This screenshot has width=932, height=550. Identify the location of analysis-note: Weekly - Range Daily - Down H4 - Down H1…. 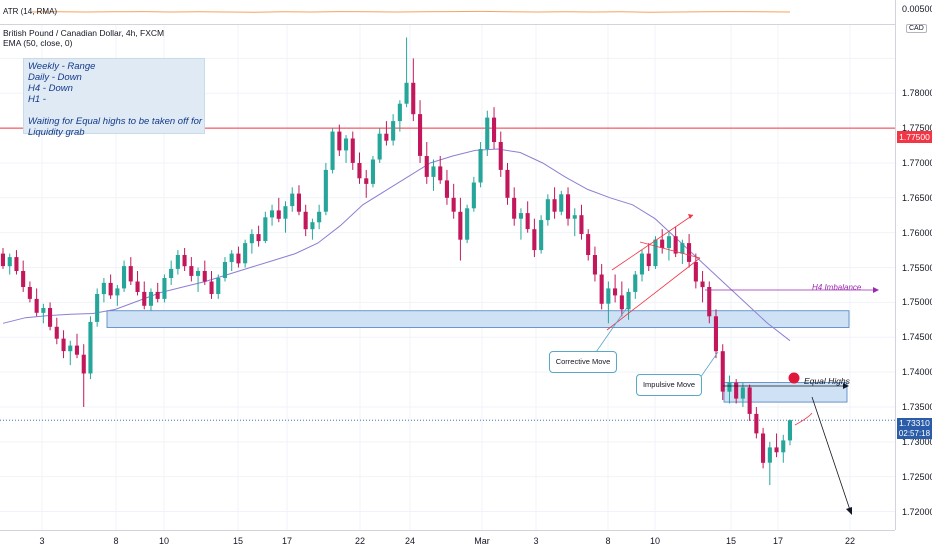
(114, 98).